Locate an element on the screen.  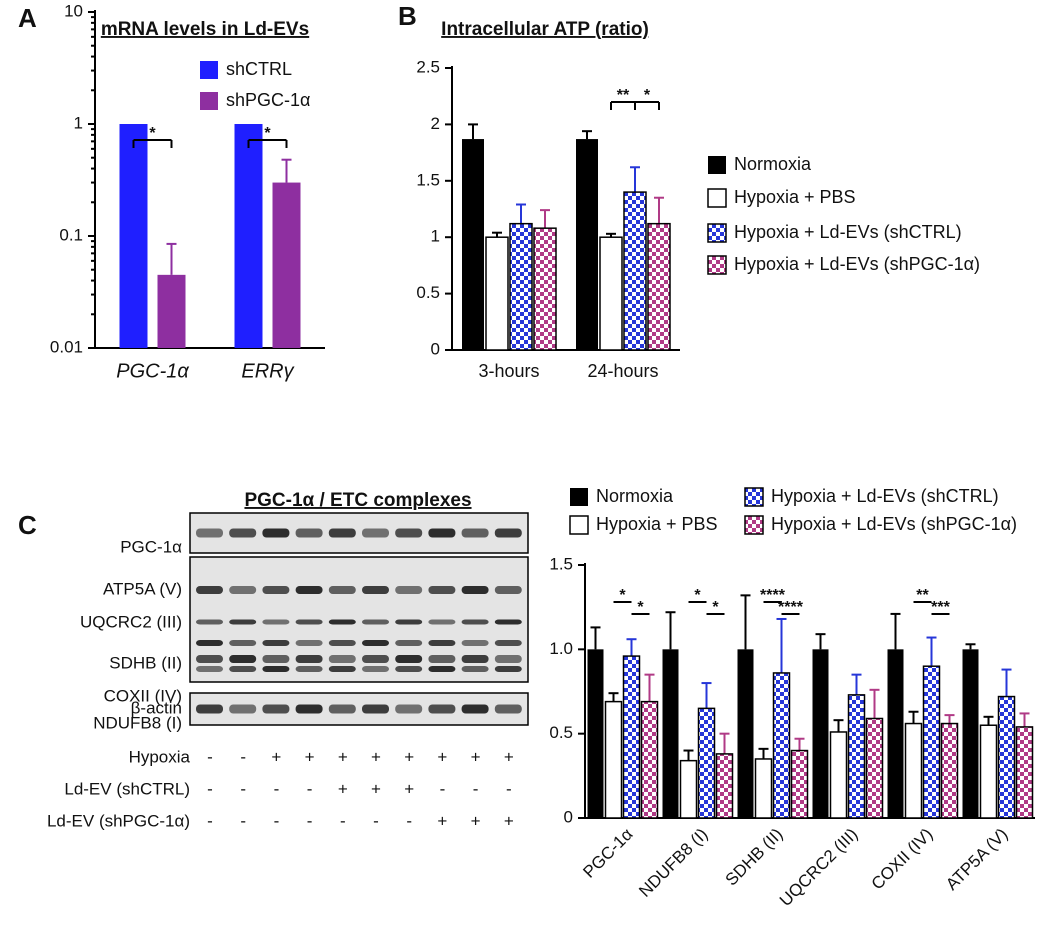
band-label: ATP5A (V) is located at coordinates (142, 588).